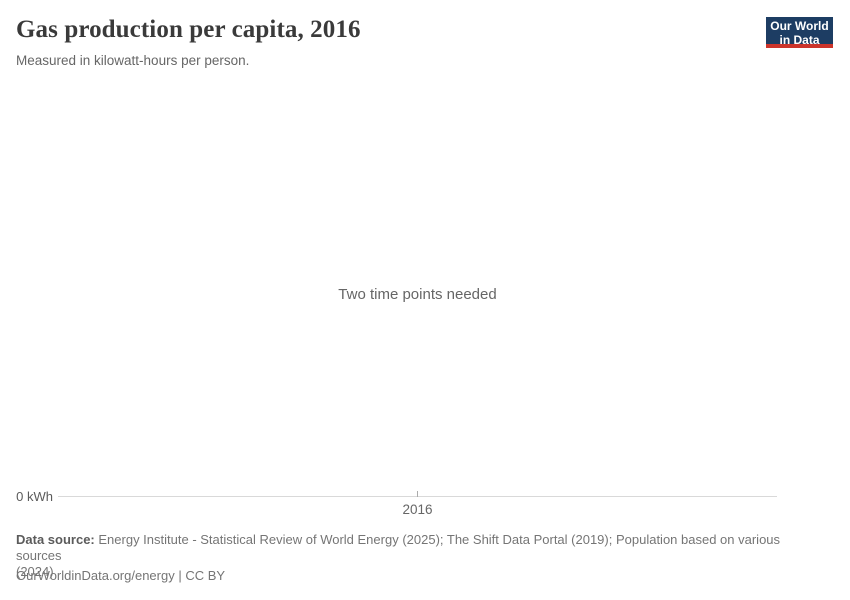 This screenshot has height=600, width=850. Describe the element at coordinates (799, 26) in the screenshot. I see `owid-logo-line1: Our World` at that location.